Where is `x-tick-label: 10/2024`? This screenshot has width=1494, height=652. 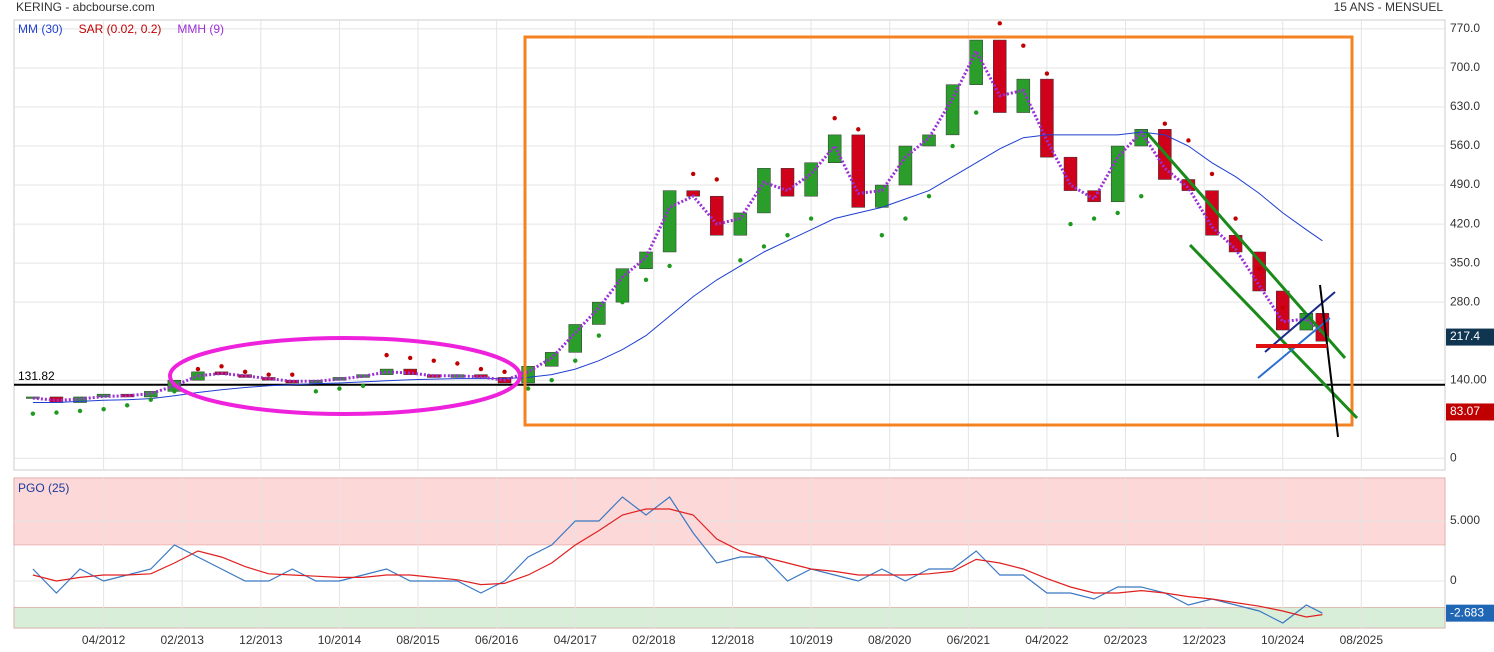 x-tick-label: 10/2024 is located at coordinates (1283, 640).